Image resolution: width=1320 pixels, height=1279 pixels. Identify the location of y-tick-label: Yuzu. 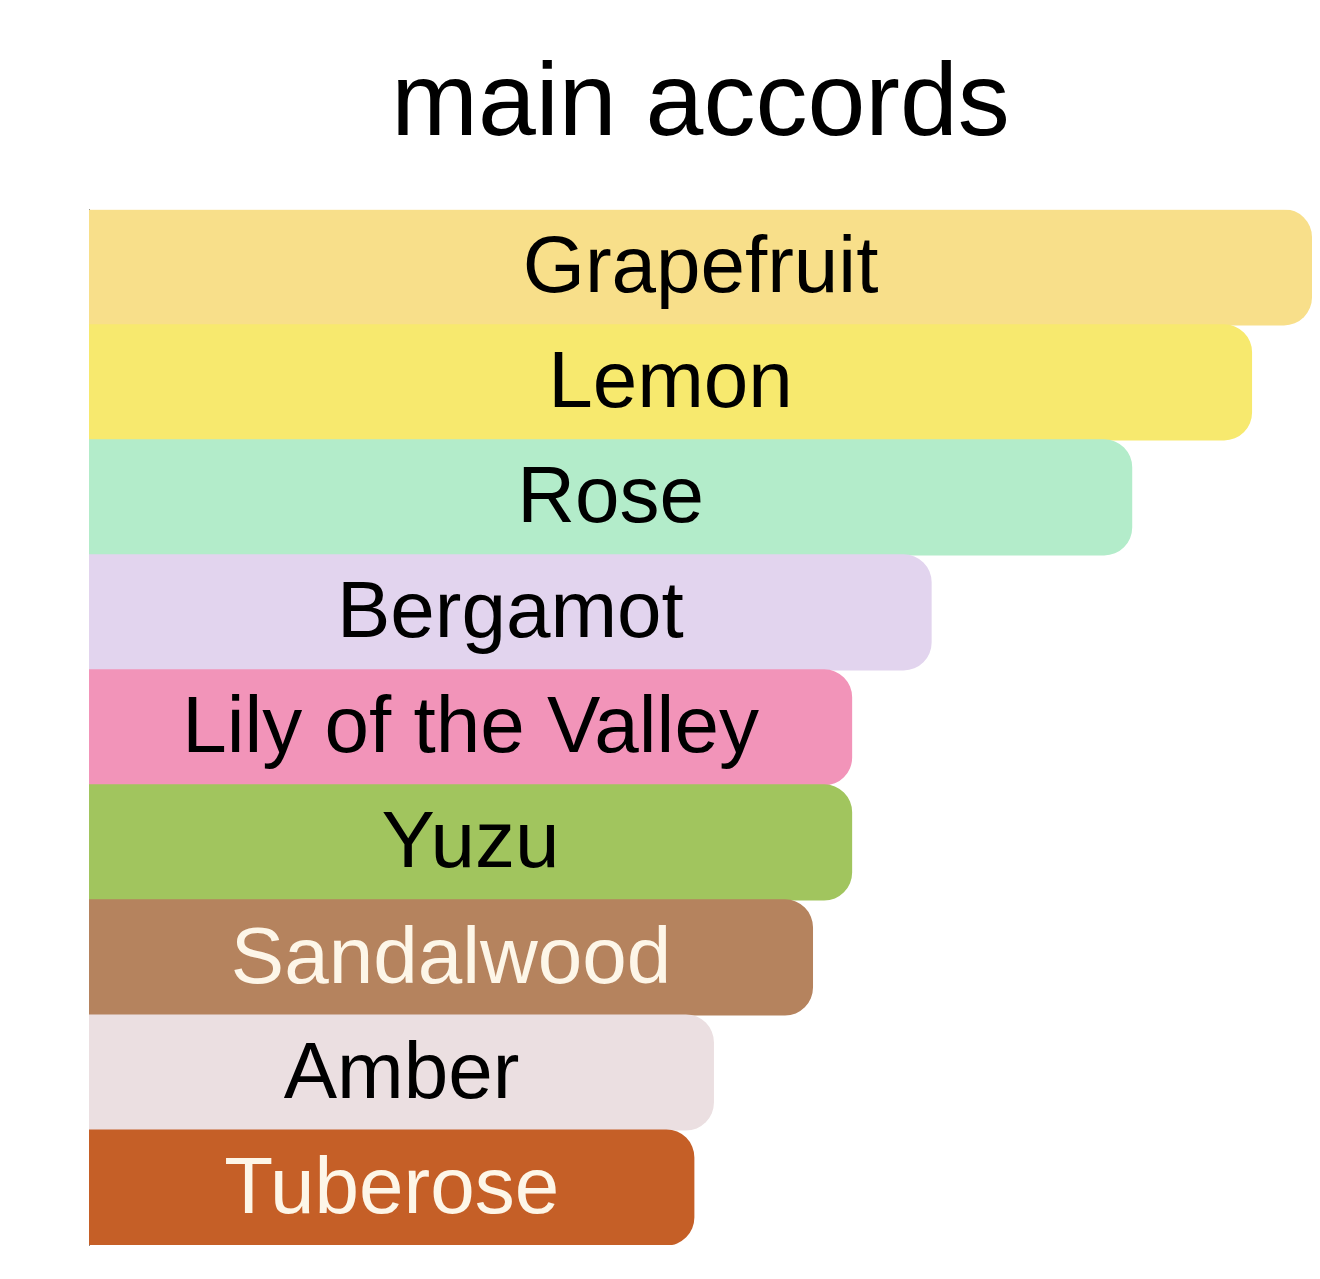
(470, 840).